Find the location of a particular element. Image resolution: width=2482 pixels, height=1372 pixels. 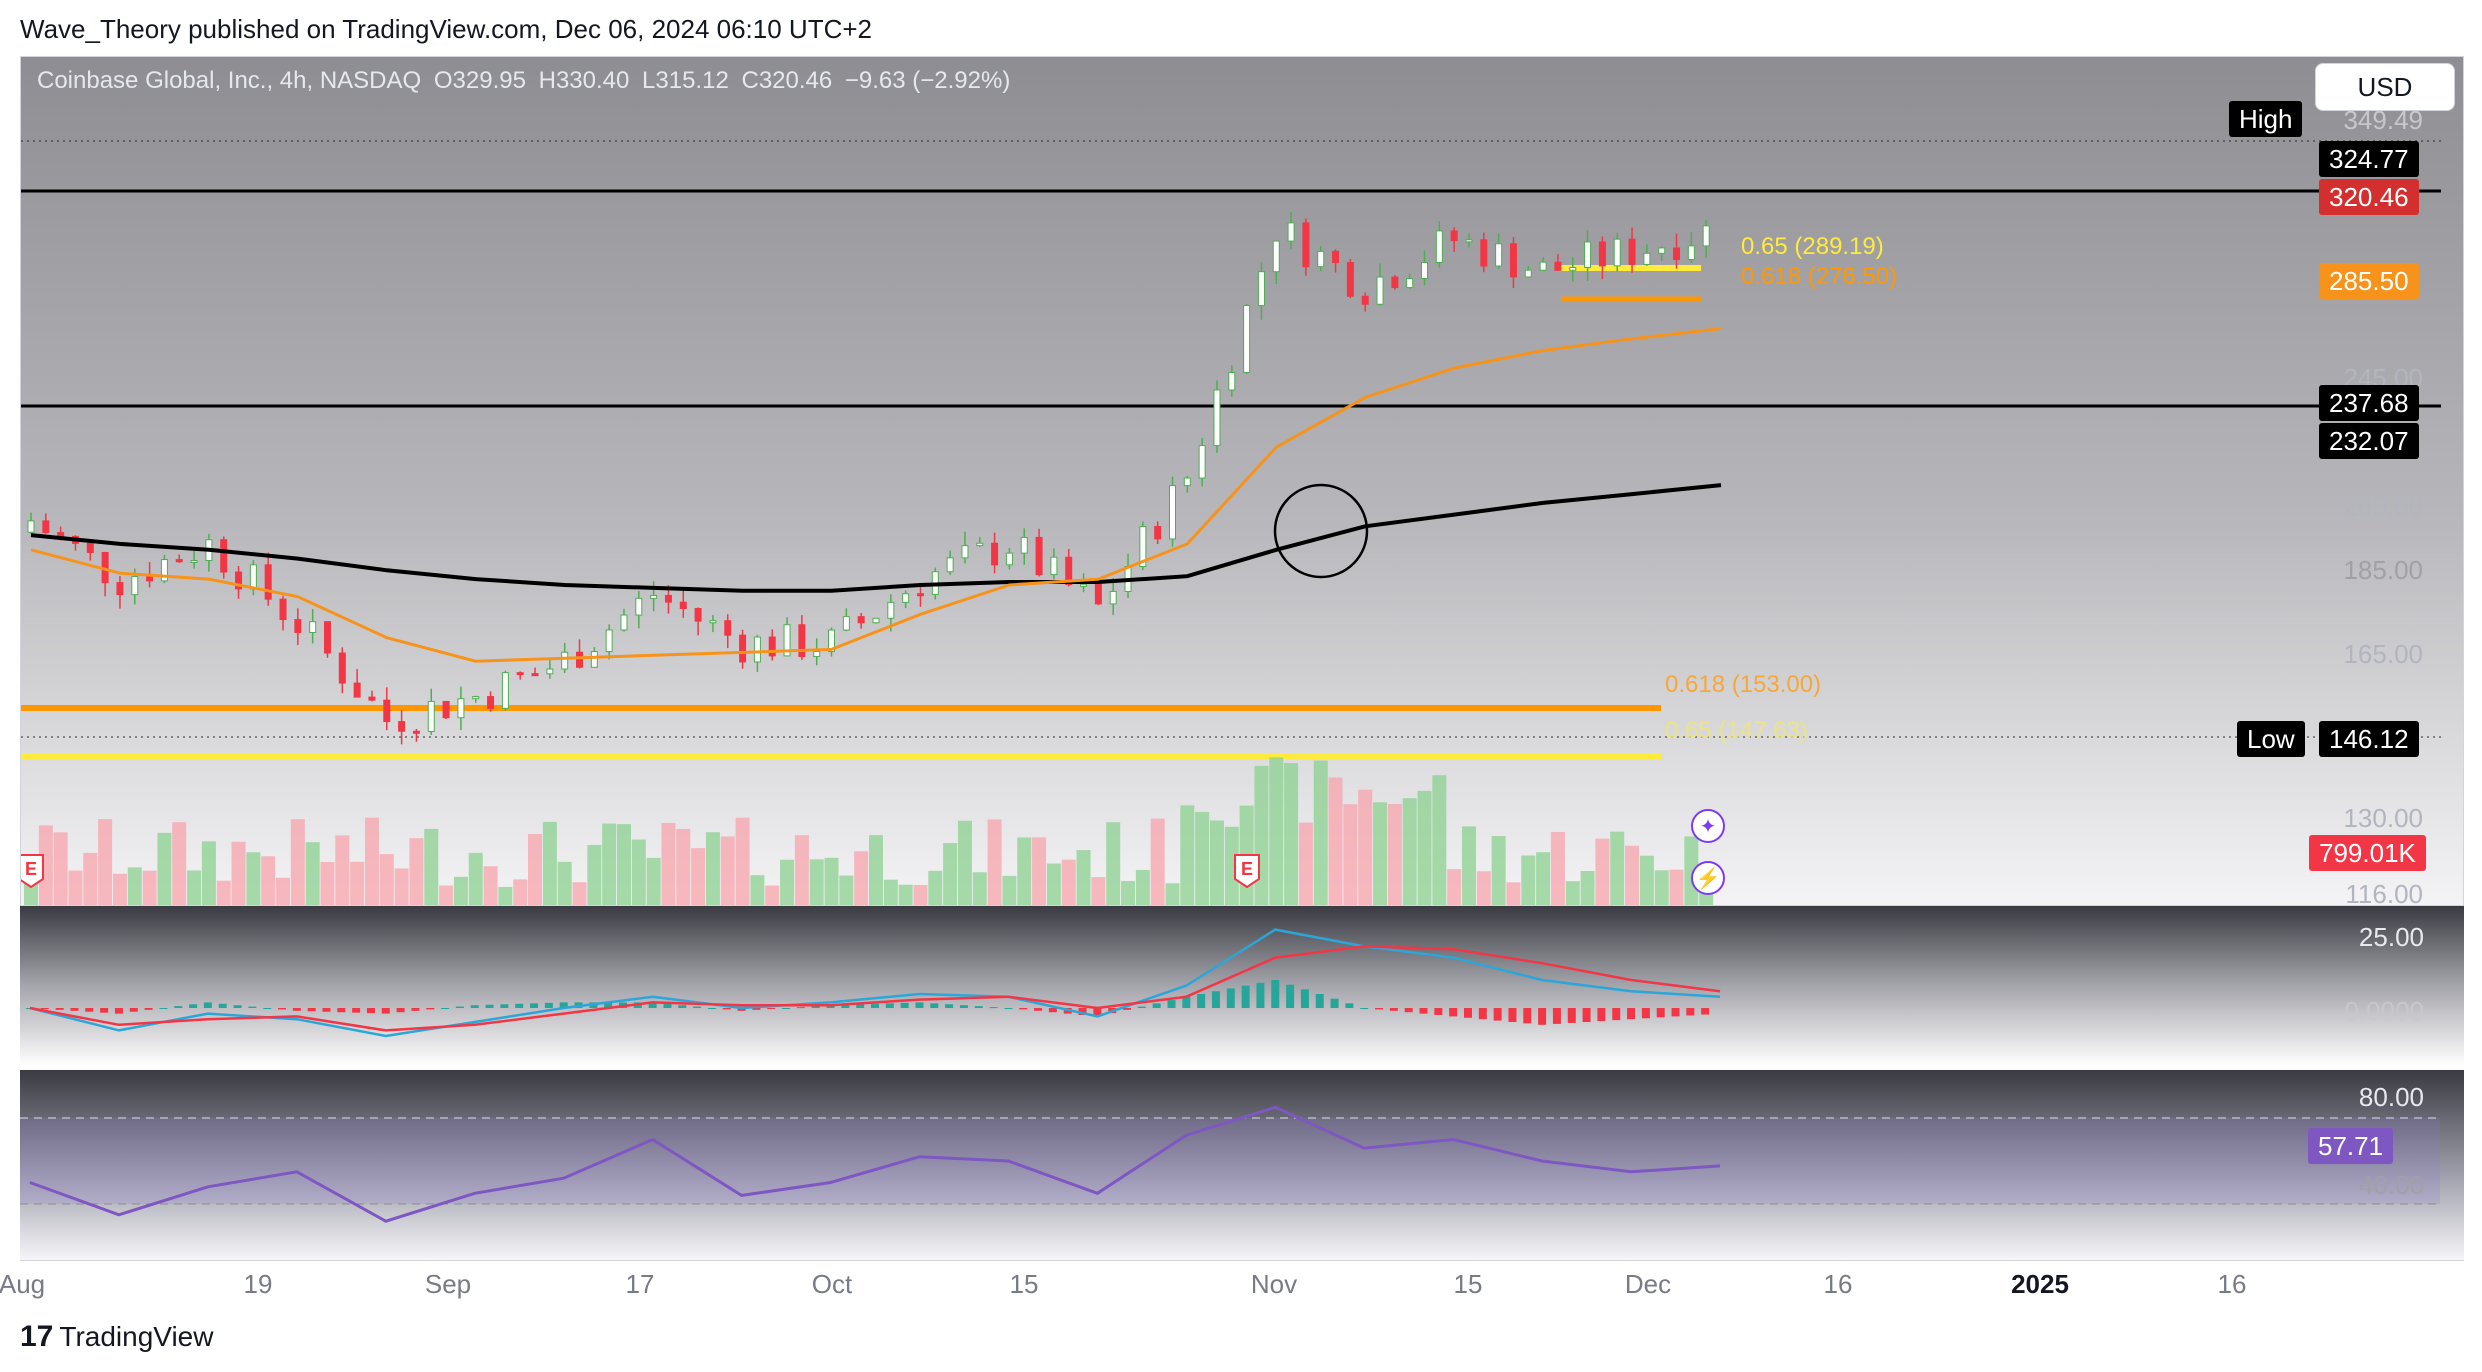

volume-label: 799.01K is located at coordinates (2367, 853).